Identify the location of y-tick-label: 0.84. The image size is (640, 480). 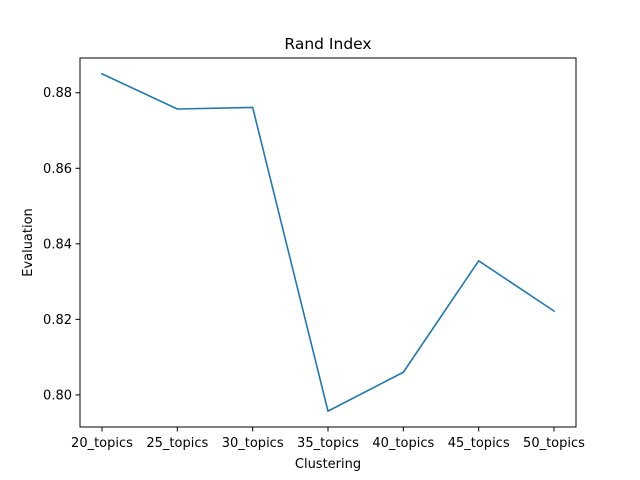
(57, 244).